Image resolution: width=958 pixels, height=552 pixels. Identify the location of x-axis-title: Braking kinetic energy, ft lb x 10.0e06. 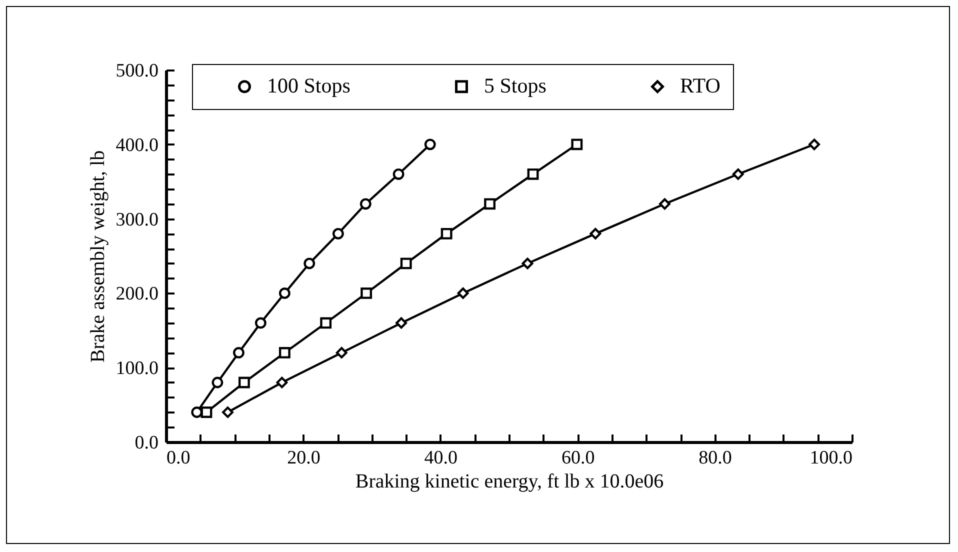
(509, 481).